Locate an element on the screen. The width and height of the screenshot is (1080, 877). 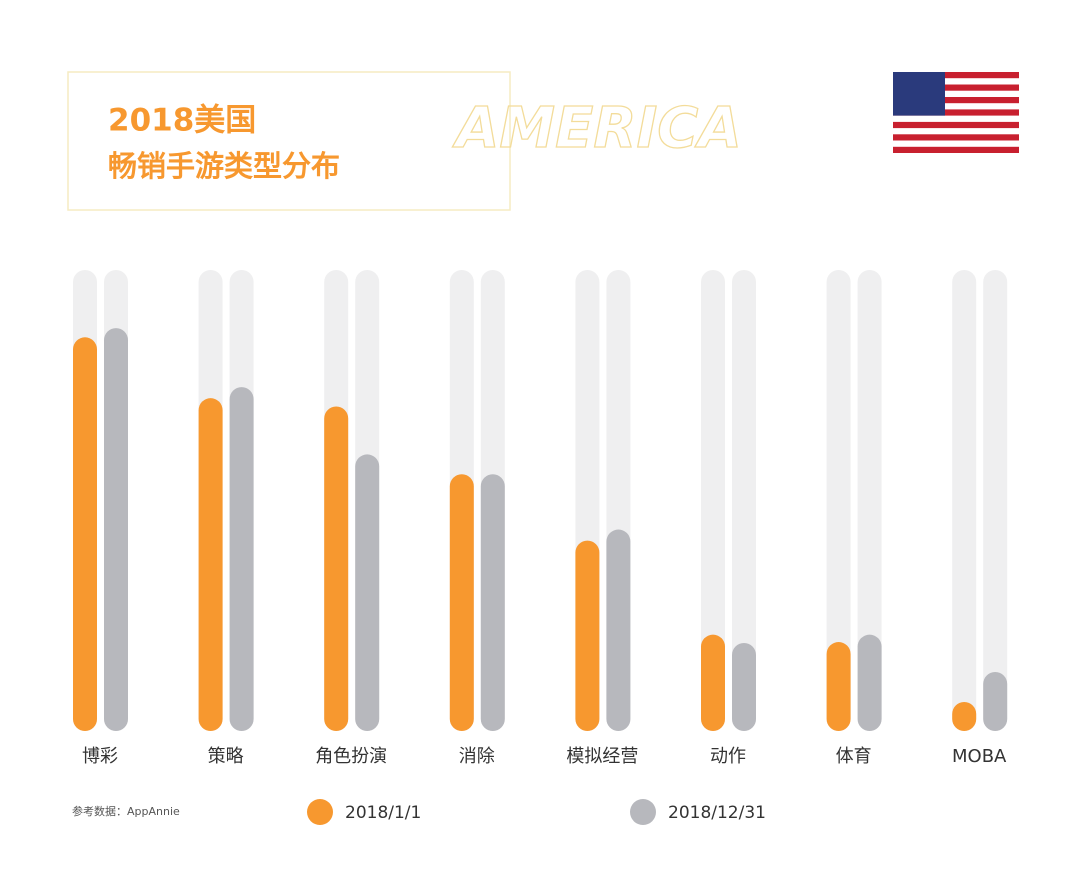
x-tick-label: 模拟经营 is located at coordinates (602, 756).